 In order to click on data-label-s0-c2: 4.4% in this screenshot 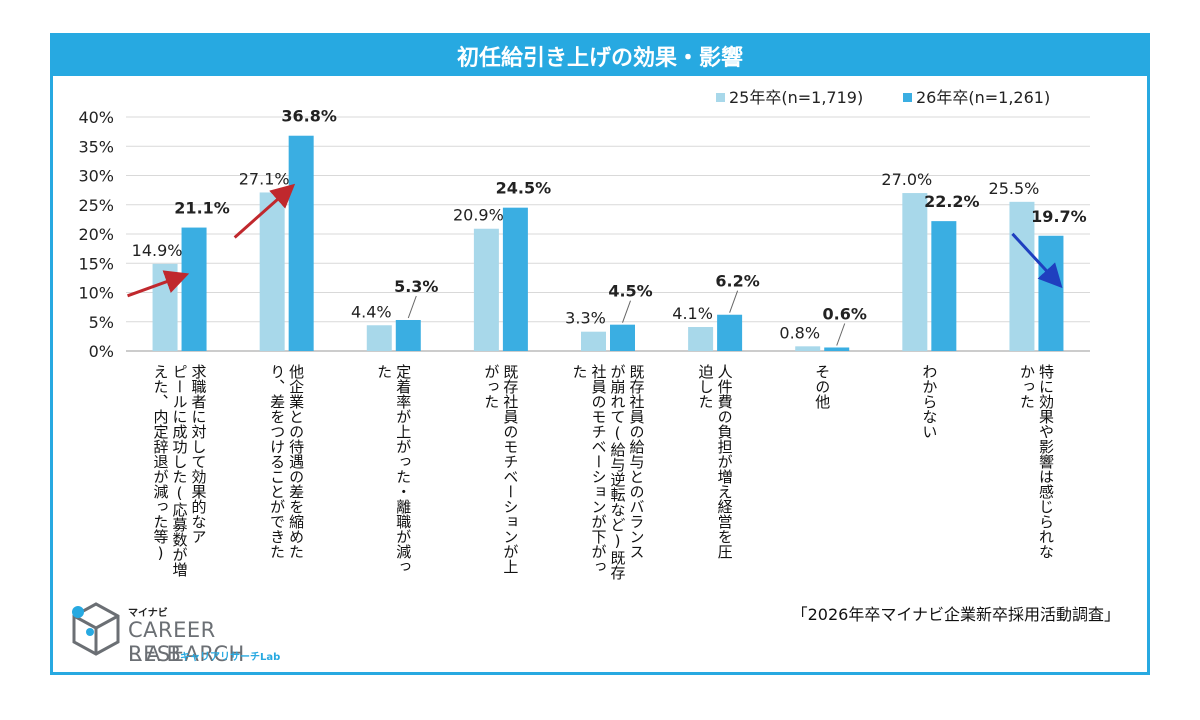, I will do `click(371, 311)`.